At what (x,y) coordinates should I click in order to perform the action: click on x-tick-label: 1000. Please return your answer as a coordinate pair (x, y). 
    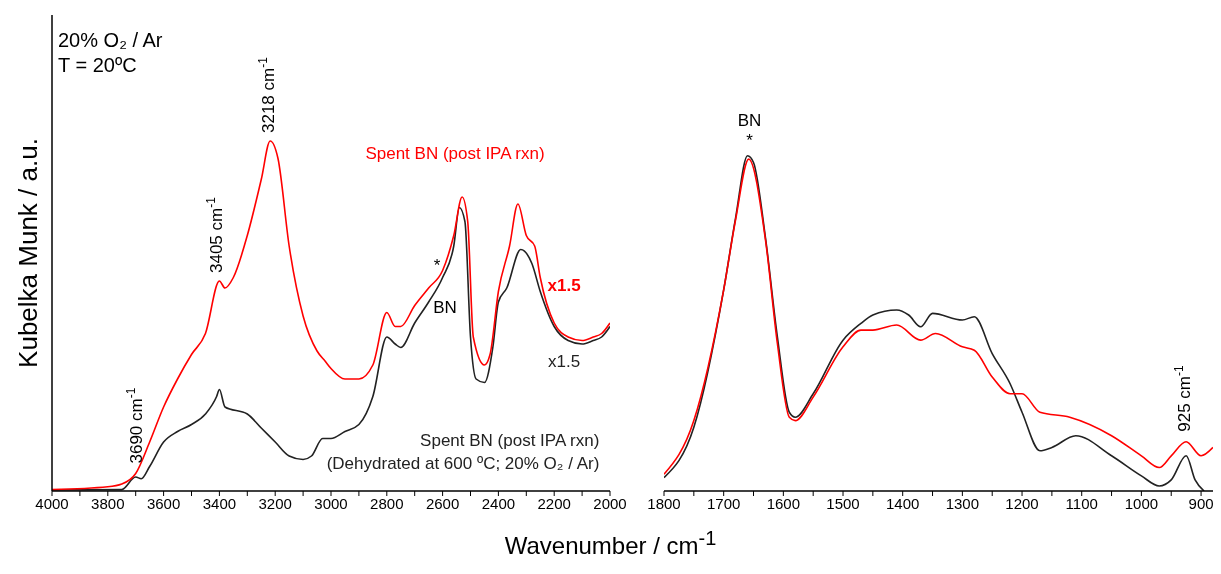
    Looking at the image, I should click on (1141, 503).